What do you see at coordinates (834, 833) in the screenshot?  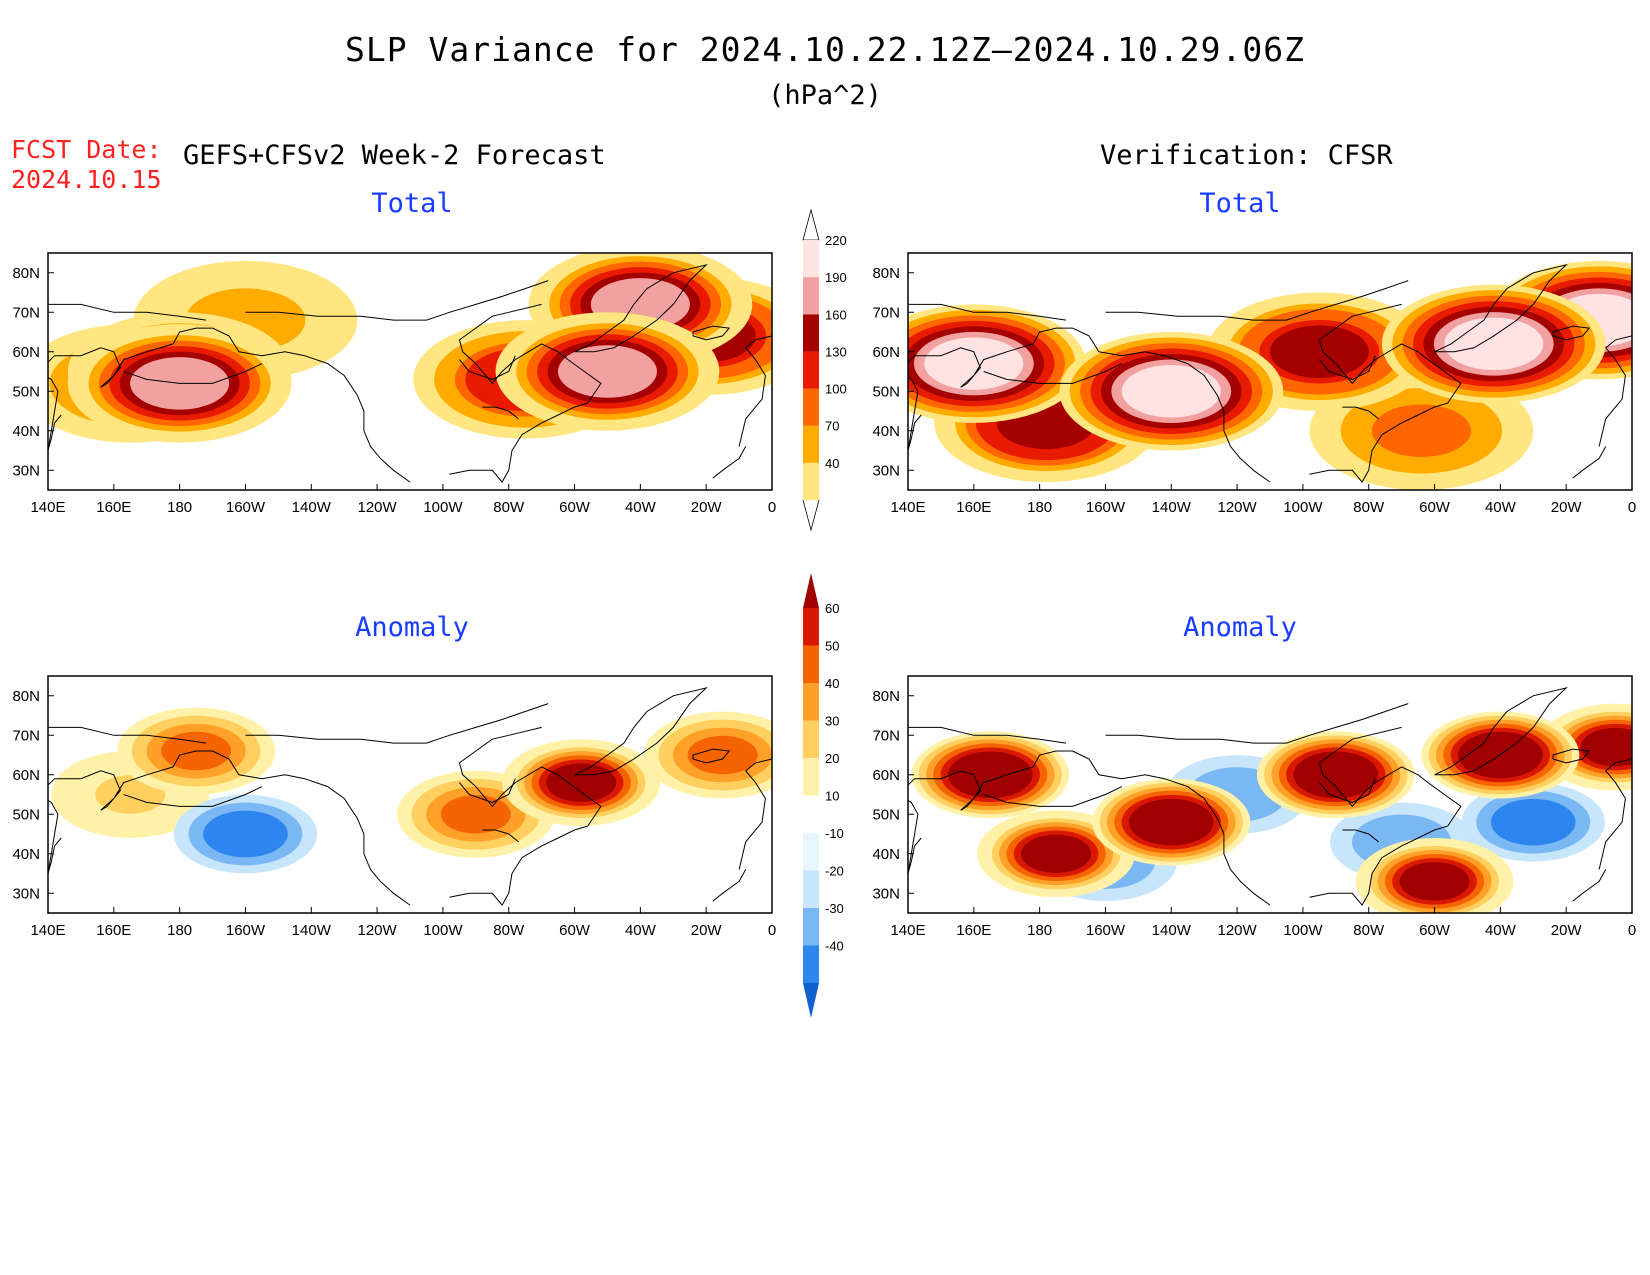 I see `anomaly-colorbar-label-6: -10` at bounding box center [834, 833].